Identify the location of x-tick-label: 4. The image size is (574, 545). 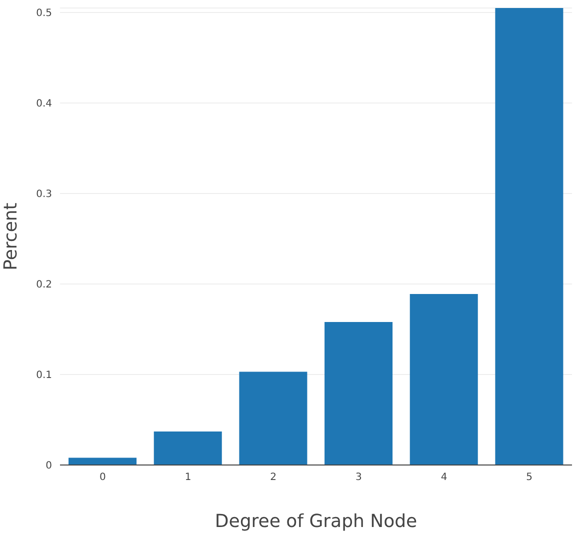
(444, 478).